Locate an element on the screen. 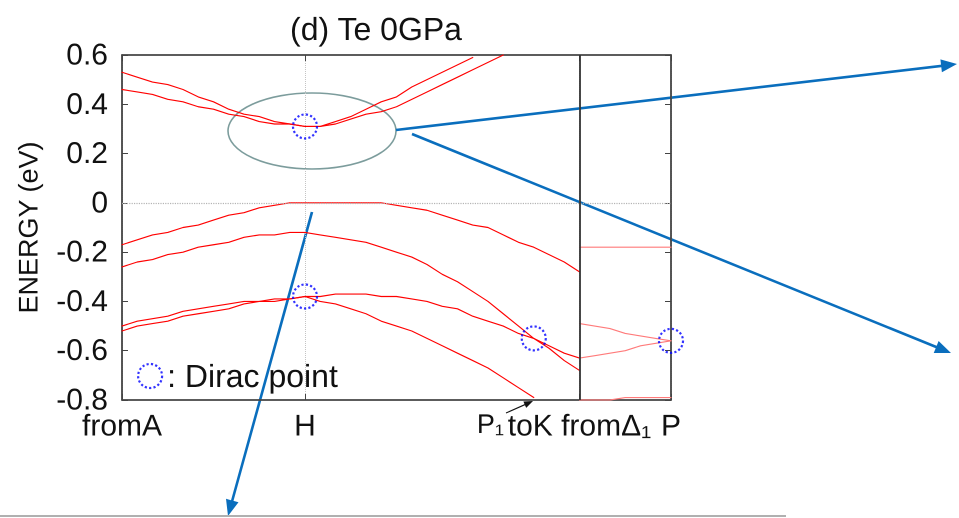 This screenshot has width=959, height=518. x-tick-label: H is located at coordinates (305, 426).